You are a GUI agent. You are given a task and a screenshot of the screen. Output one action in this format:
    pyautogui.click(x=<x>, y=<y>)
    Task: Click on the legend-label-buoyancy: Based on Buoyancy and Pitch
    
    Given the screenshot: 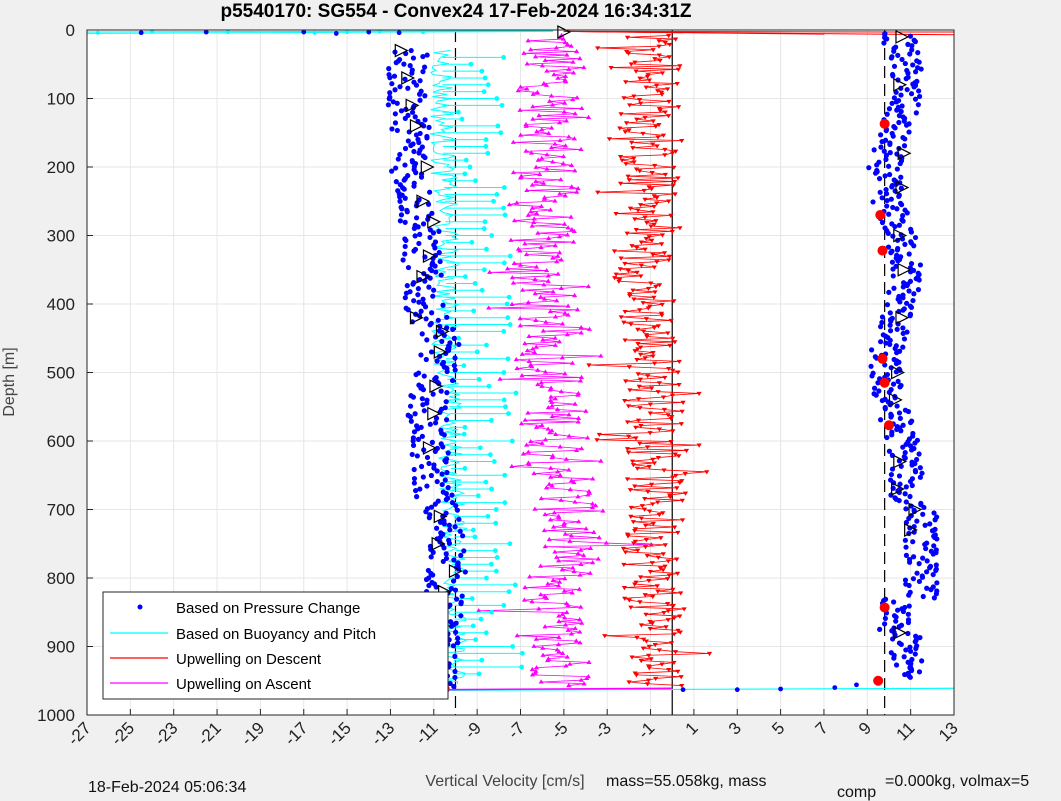 What is the action you would take?
    pyautogui.click(x=276, y=634)
    